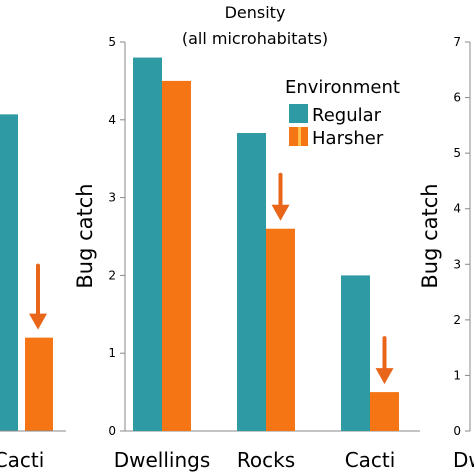 The width and height of the screenshot is (474, 474). What do you see at coordinates (112, 198) in the screenshot?
I see `y-tick-label: 3` at bounding box center [112, 198].